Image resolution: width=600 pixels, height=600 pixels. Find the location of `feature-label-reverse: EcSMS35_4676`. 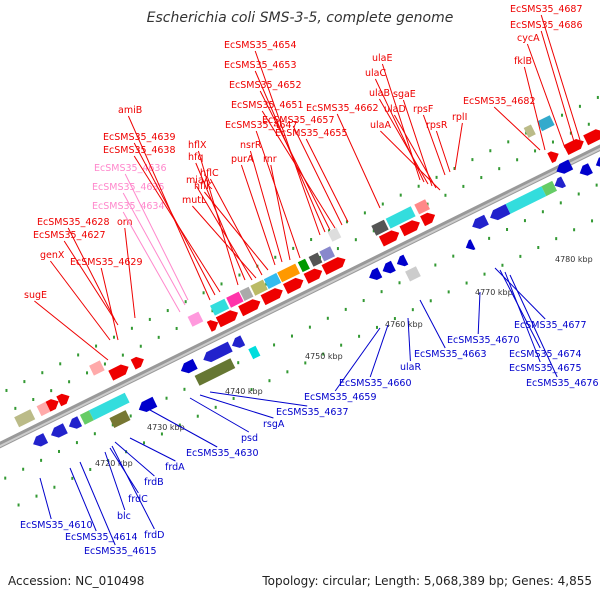

feature-label-reverse: EcSMS35_4676 is located at coordinates (562, 383).